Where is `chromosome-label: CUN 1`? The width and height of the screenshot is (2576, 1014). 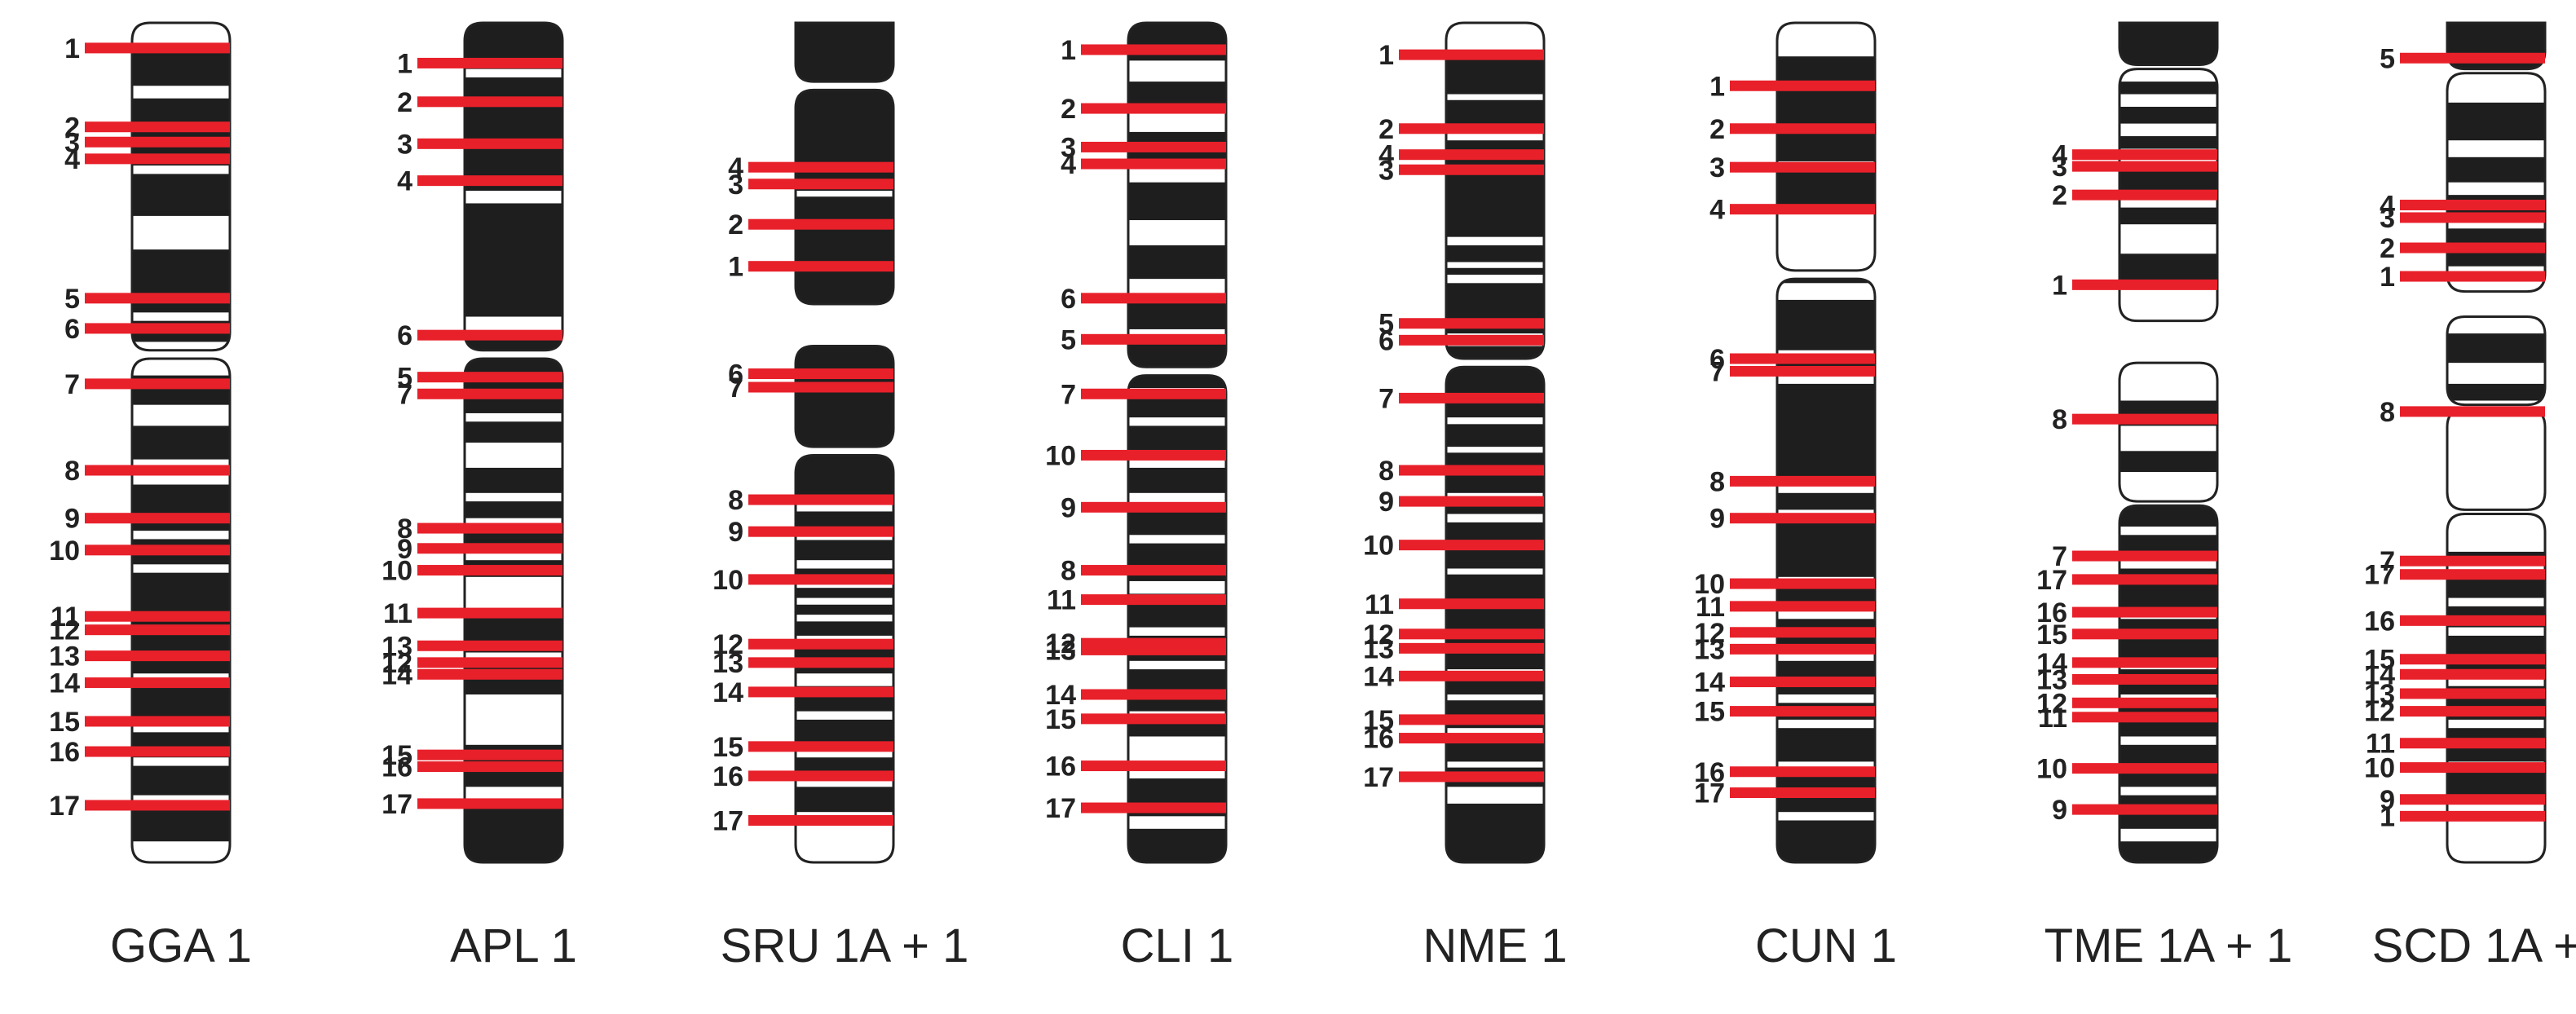 chromosome-label: CUN 1 is located at coordinates (1826, 945).